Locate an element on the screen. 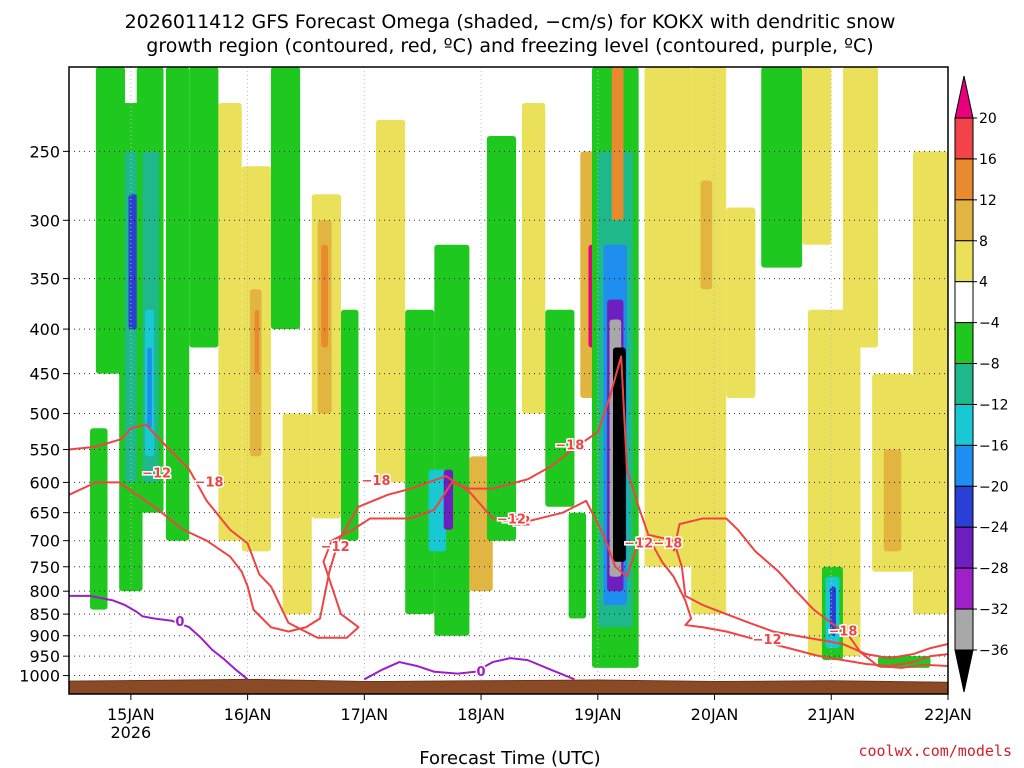  x-tick-label-3: 18JAN is located at coordinates (481, 714).